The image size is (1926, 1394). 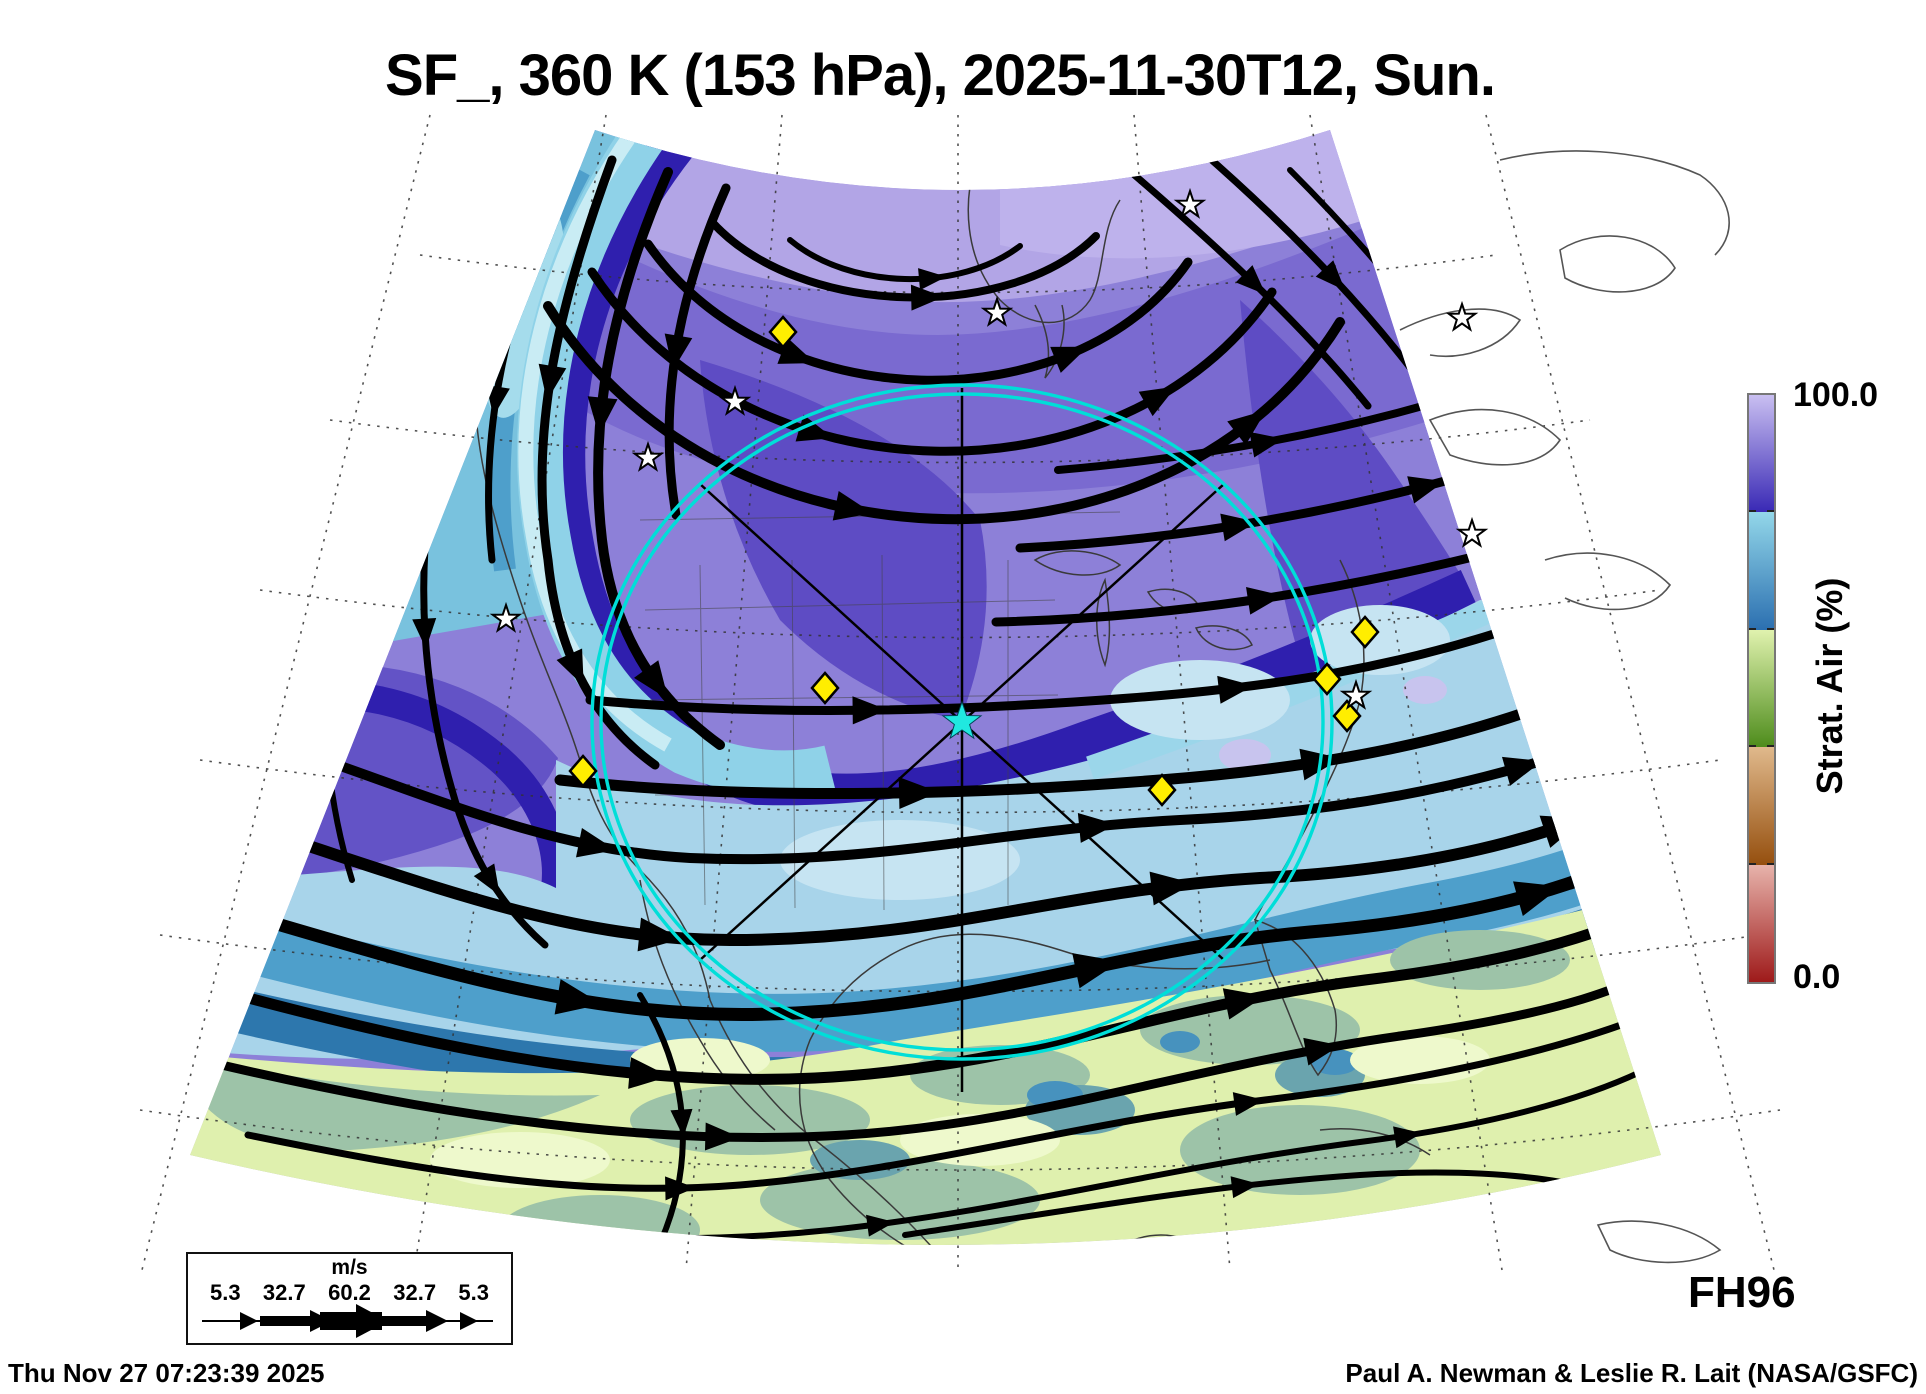 What do you see at coordinates (1836, 395) in the screenshot?
I see `colorbar-max-label: 100.0` at bounding box center [1836, 395].